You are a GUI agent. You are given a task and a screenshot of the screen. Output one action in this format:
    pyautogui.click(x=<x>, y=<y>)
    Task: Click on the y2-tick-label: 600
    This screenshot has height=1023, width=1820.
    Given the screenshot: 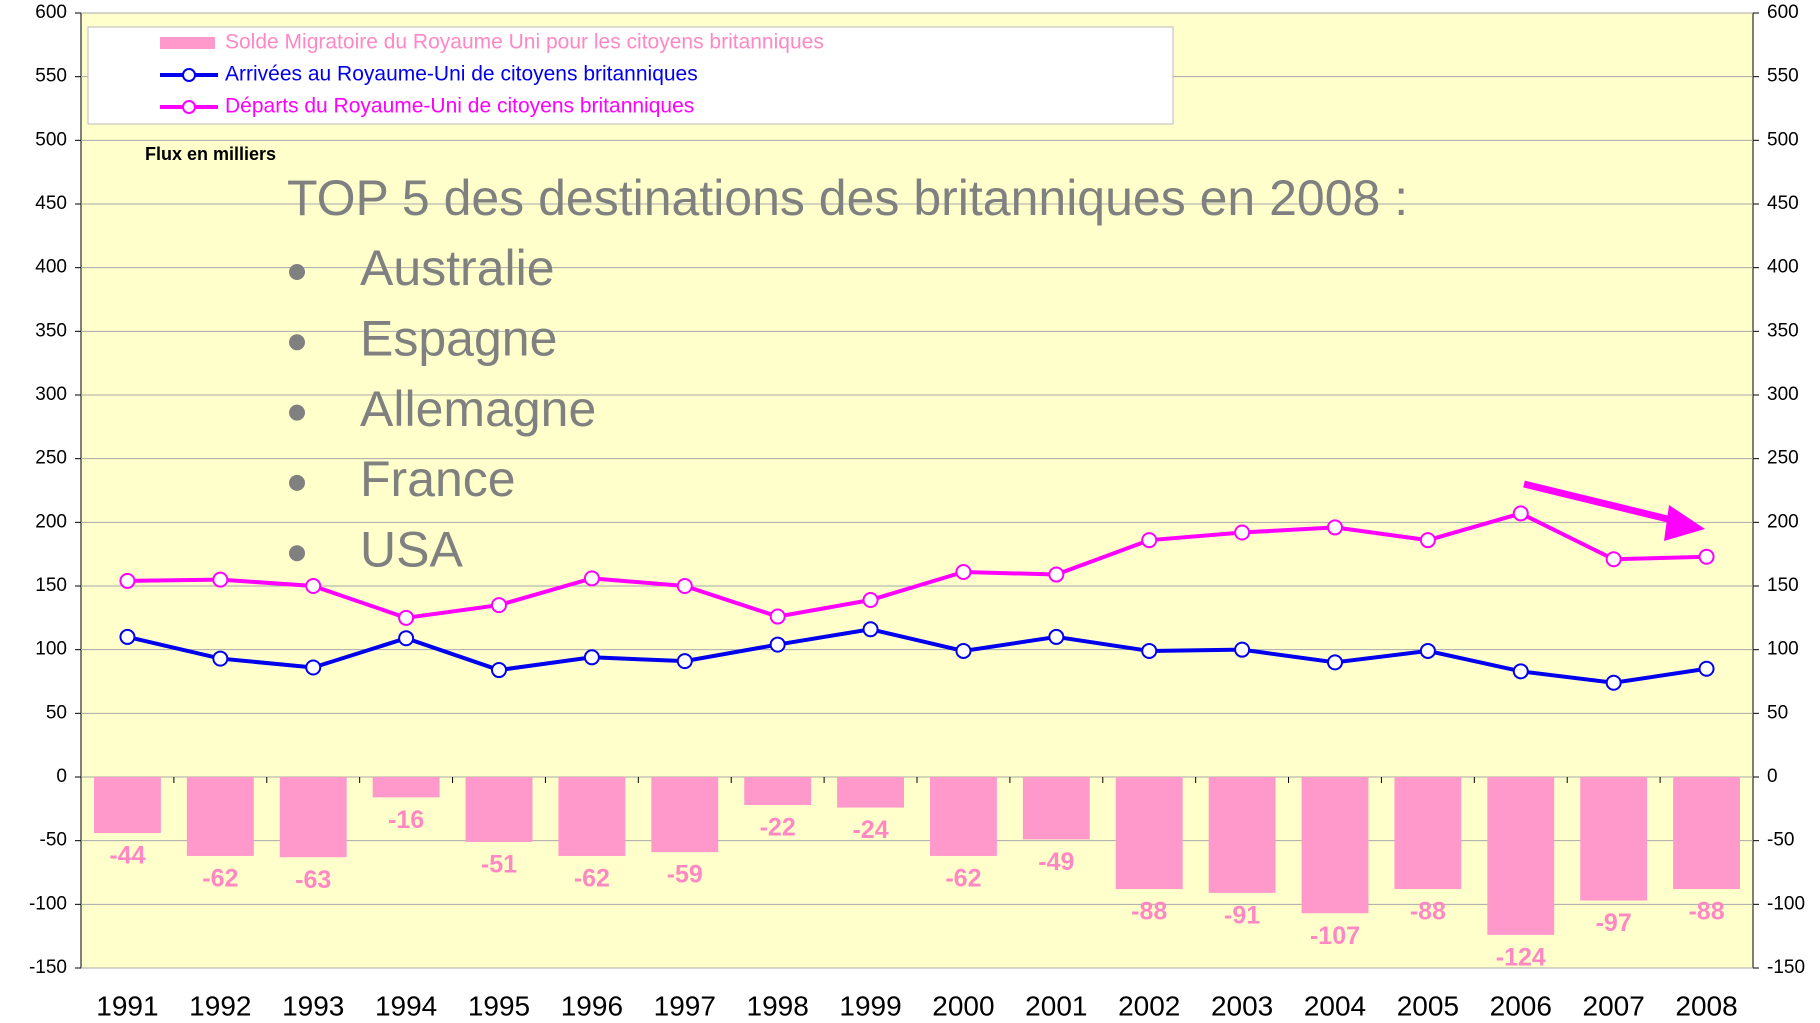 What is the action you would take?
    pyautogui.click(x=1783, y=12)
    